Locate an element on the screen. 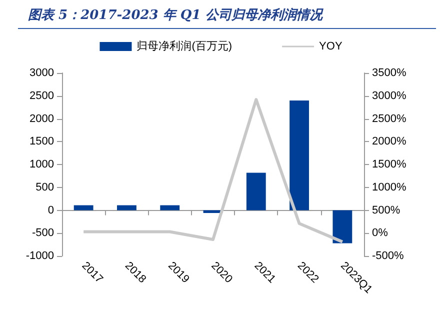  y2-tick-label: 1500% is located at coordinates (389, 164).